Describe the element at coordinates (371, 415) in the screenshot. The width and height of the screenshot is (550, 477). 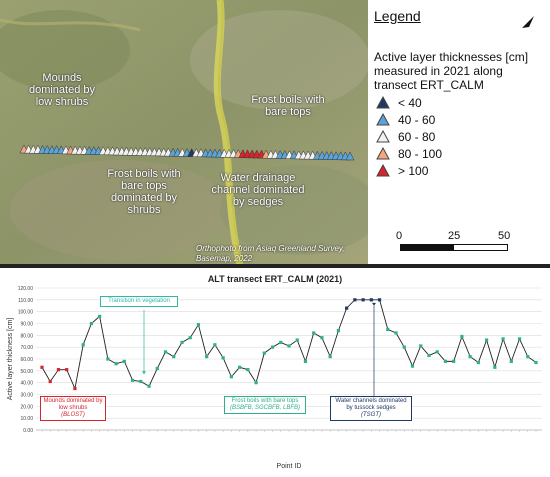
I see `annotation-water-channels-code: (TSGT)` at that location.